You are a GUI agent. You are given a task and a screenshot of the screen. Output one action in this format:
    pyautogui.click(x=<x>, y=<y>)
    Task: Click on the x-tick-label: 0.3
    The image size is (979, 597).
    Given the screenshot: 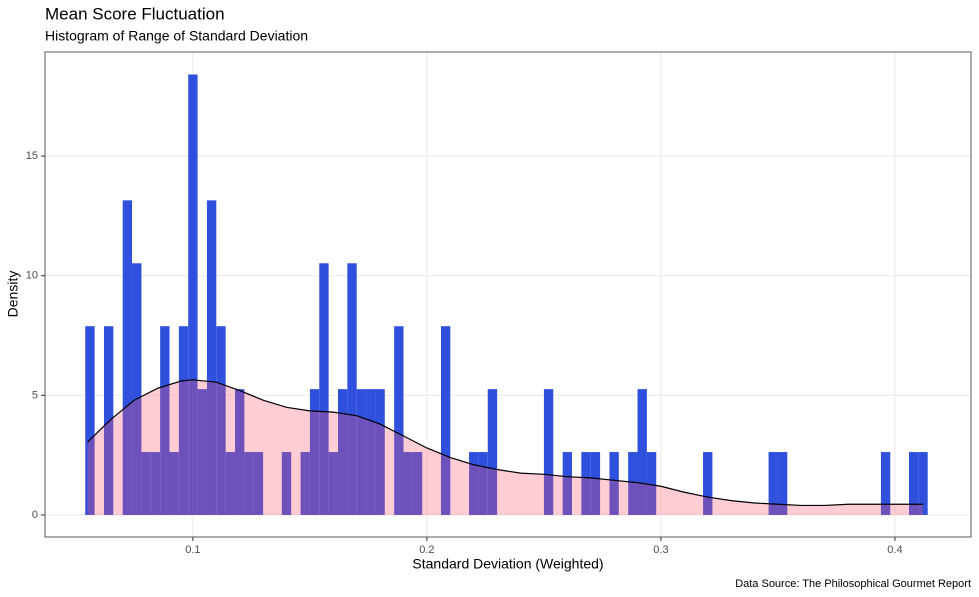 What is the action you would take?
    pyautogui.click(x=660, y=550)
    